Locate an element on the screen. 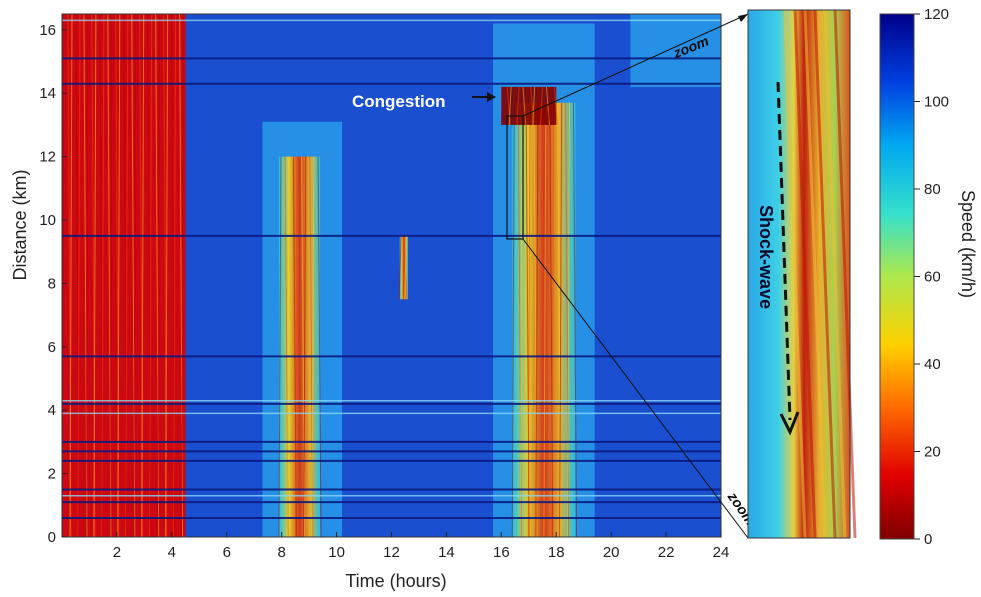  x-tick-label: 12 is located at coordinates (391, 552).